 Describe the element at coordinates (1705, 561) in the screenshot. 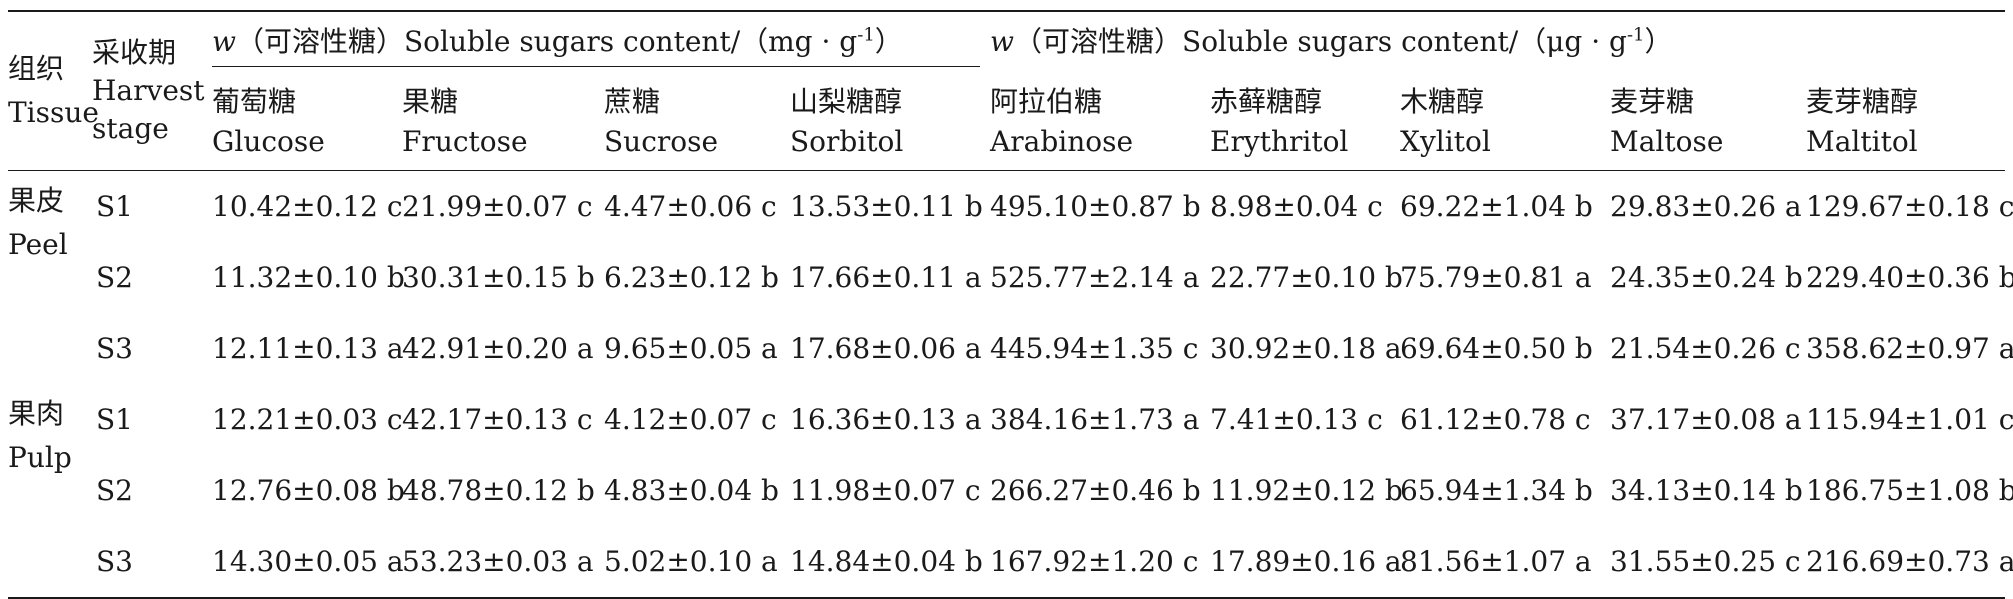

I see `value-cell: 31.55±0.25 c` at that location.